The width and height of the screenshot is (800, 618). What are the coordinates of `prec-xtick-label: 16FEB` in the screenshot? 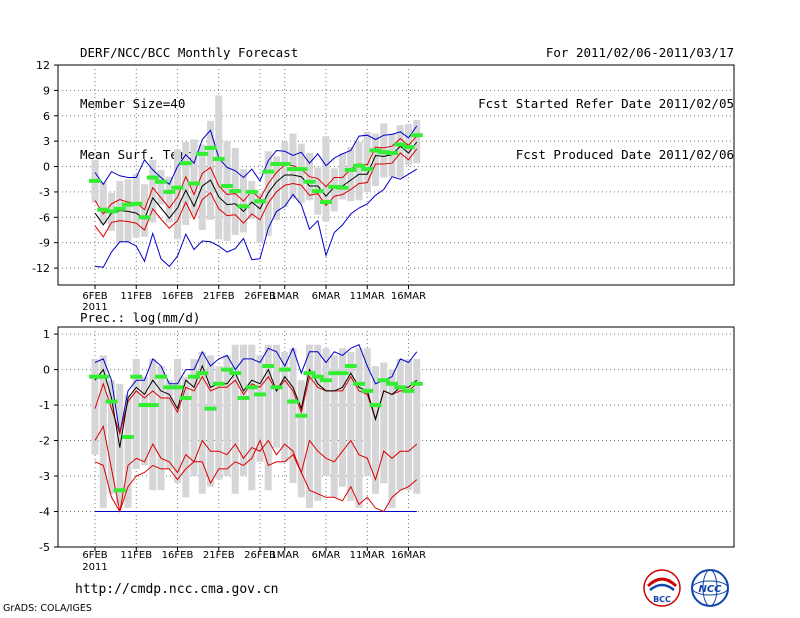 It's located at (178, 555).